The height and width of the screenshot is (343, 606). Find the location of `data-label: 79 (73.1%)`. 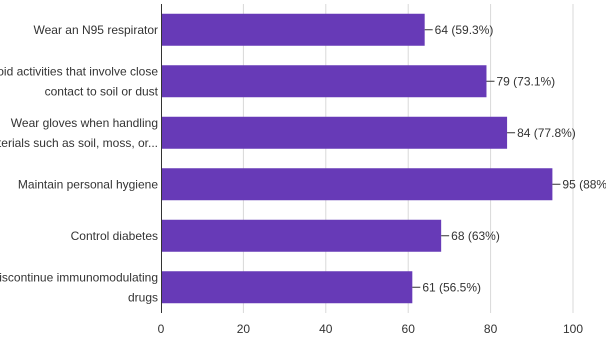

data-label: 79 (73.1%) is located at coordinates (525, 81).